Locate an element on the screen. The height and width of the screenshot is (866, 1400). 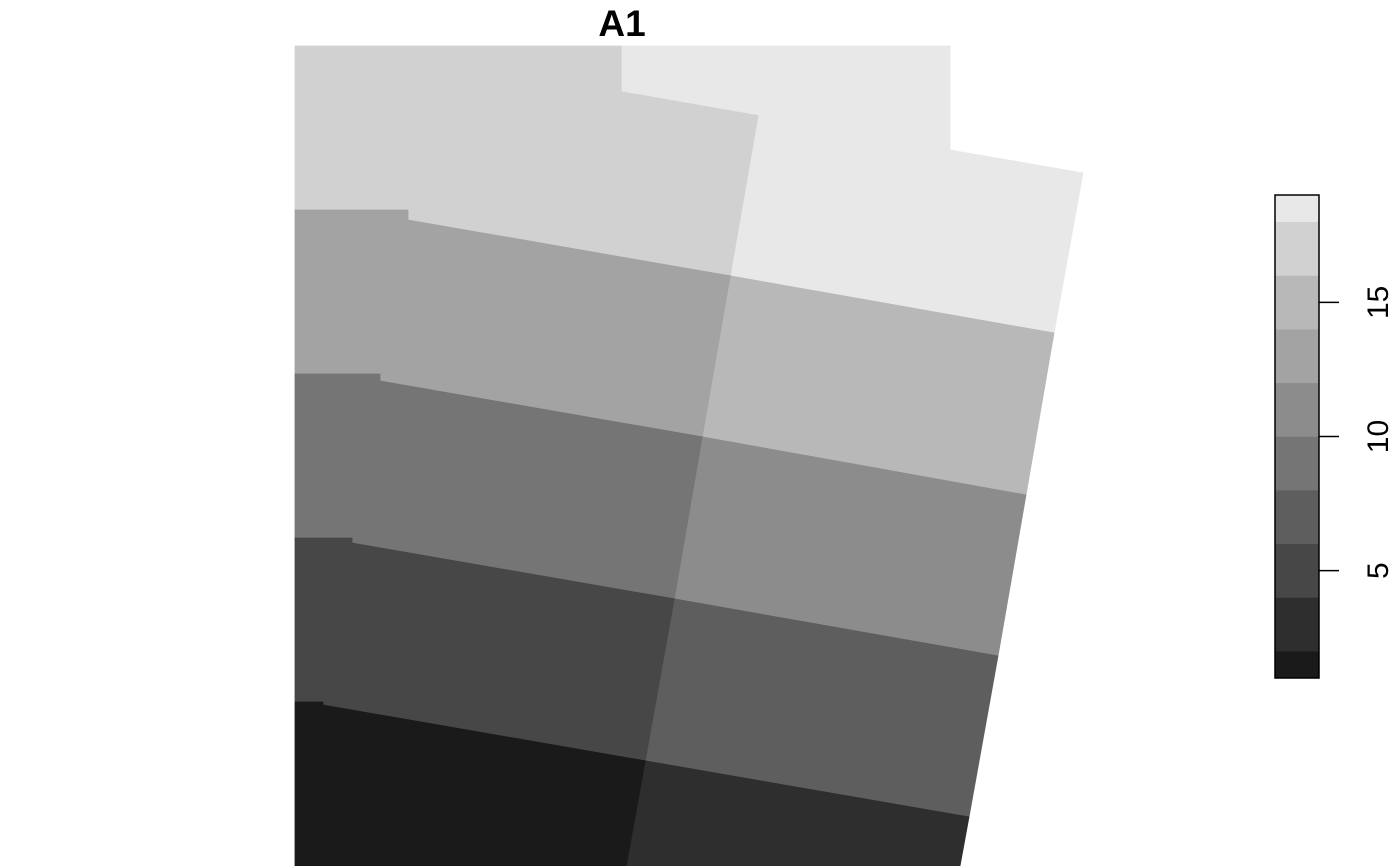
legend-tick-label: 15 is located at coordinates (1378, 302).